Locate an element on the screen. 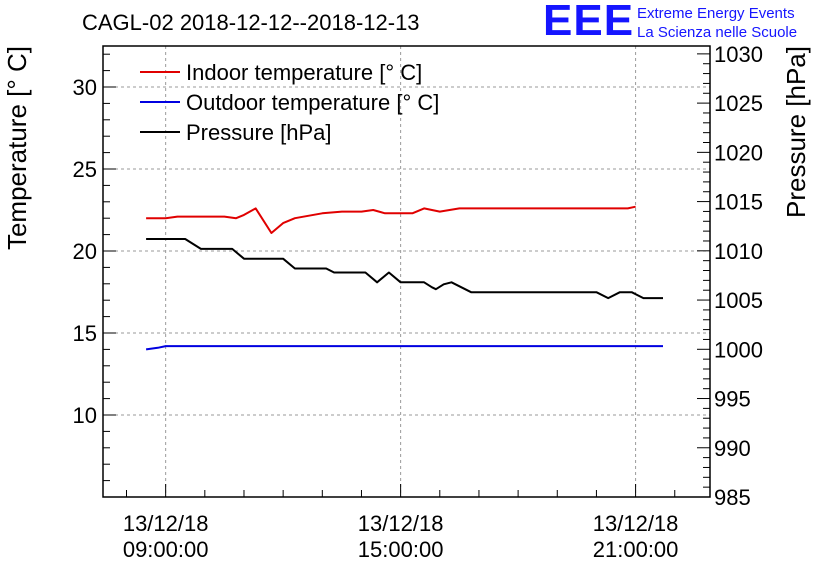  y-tick-label: 15 is located at coordinates (85, 333).